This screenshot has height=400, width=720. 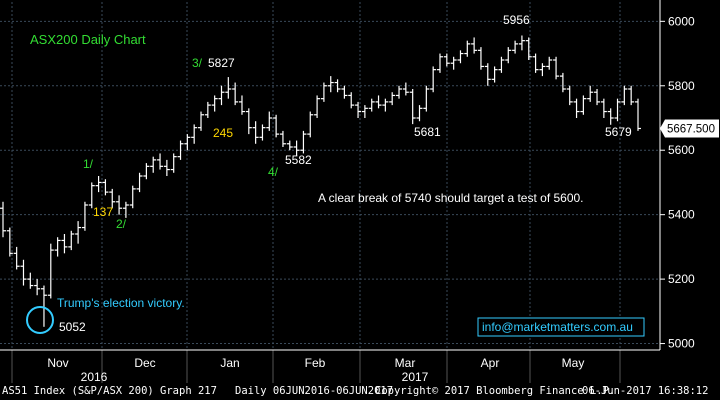 I want to click on low-5681-label: 5681, so click(x=427, y=132).